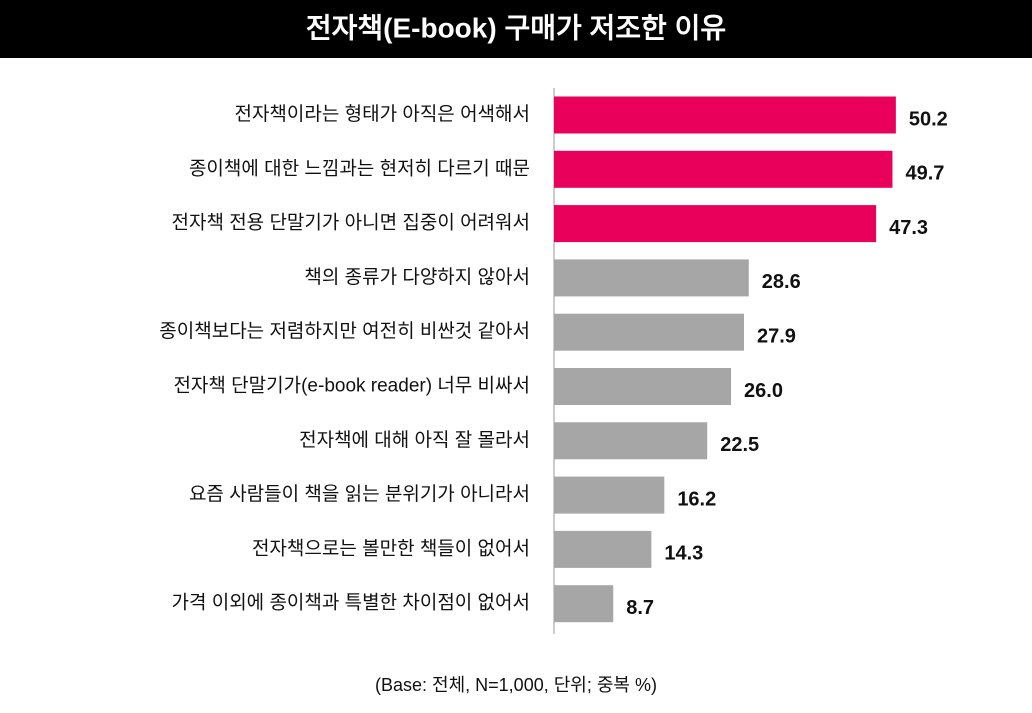  What do you see at coordinates (414, 440) in the screenshot?
I see `category-label: 전자책에 대해 아직 잘 몰라서` at bounding box center [414, 440].